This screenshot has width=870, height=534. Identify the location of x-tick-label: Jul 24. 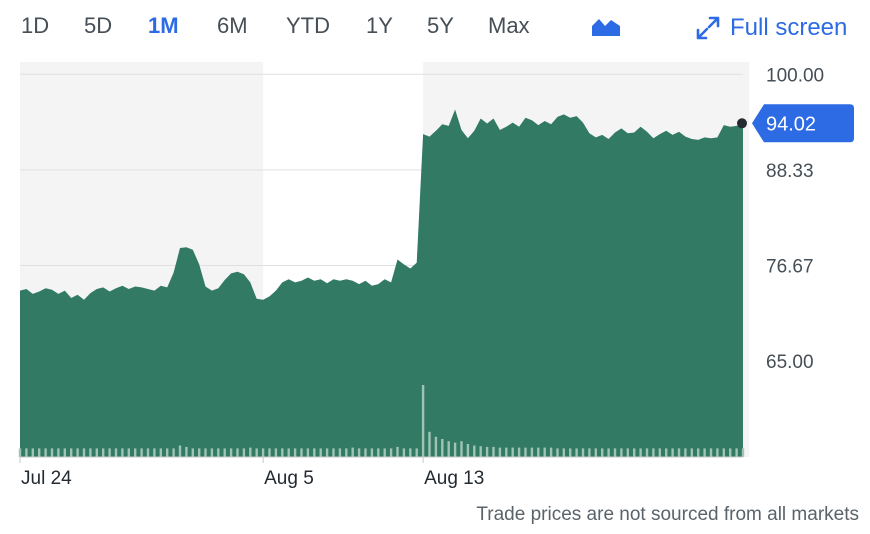
(46, 478).